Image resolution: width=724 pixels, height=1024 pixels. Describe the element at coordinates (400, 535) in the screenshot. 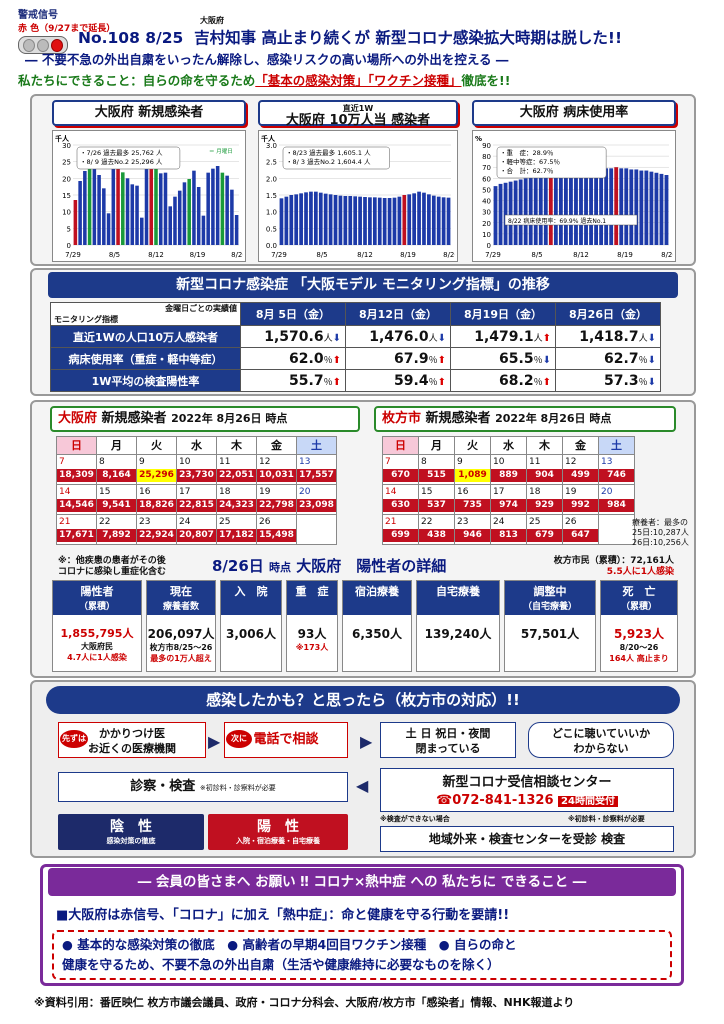

I see `cal-value: 699` at that location.